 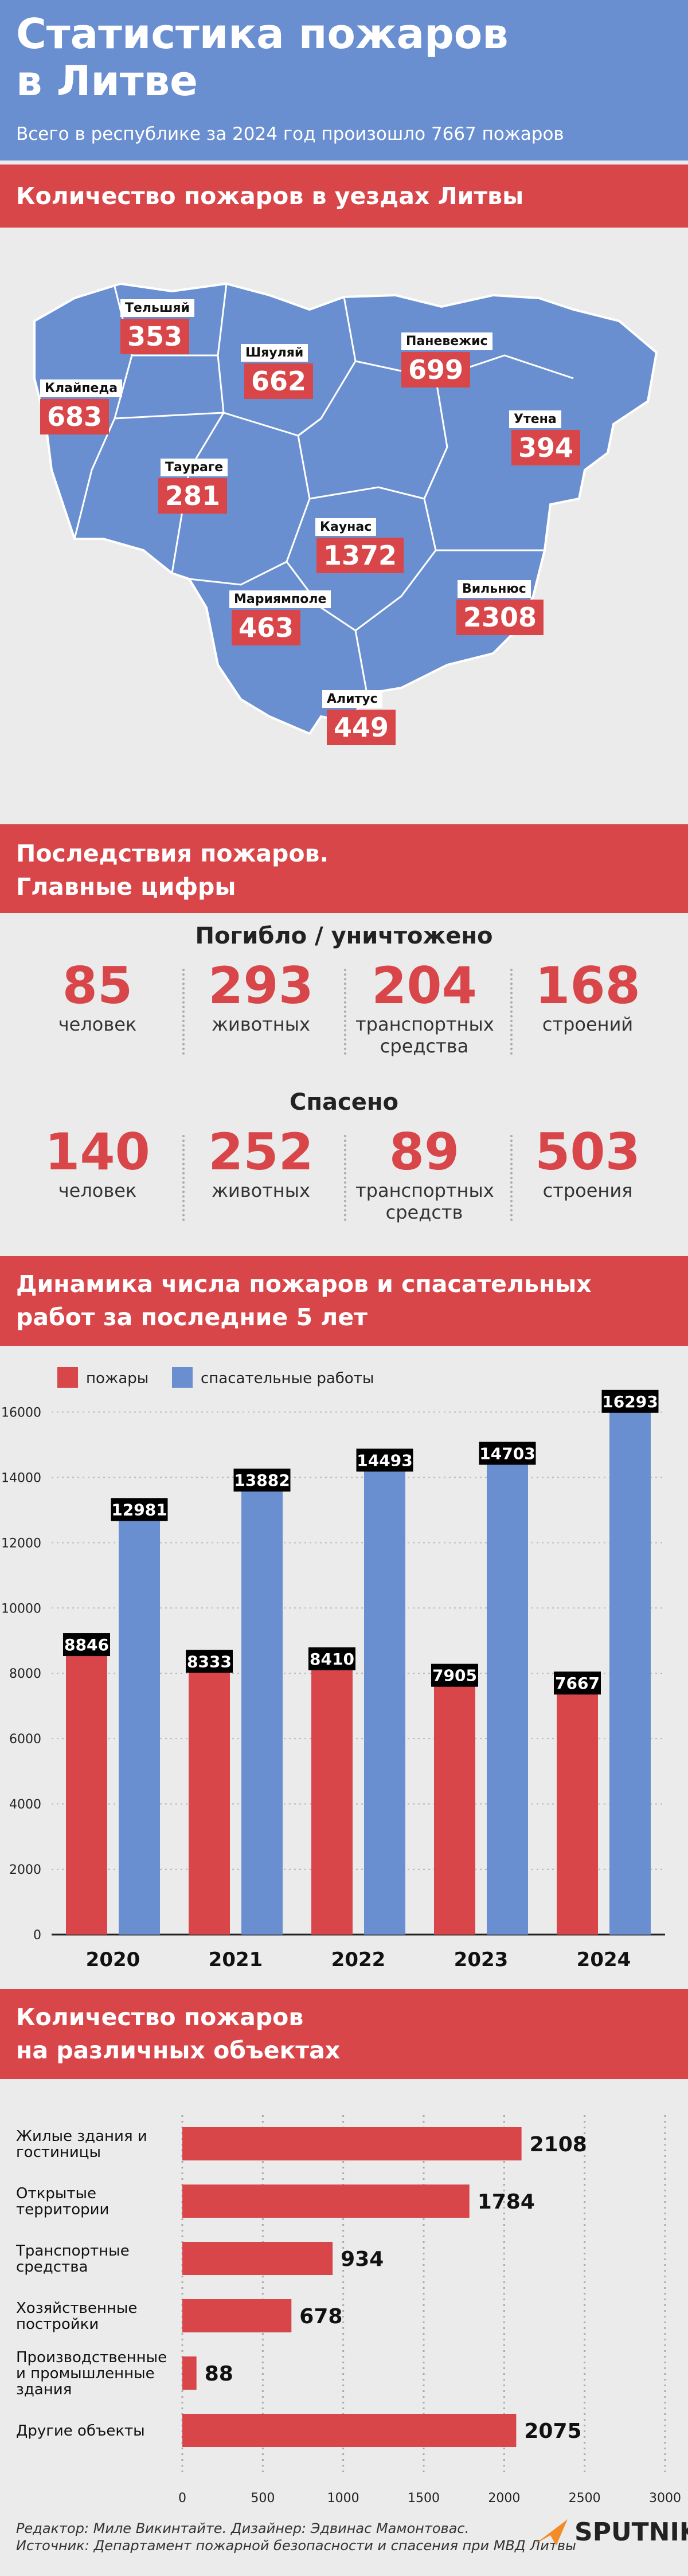 What do you see at coordinates (343, 2498) in the screenshot?
I see `x-tick-label: 1000` at bounding box center [343, 2498].